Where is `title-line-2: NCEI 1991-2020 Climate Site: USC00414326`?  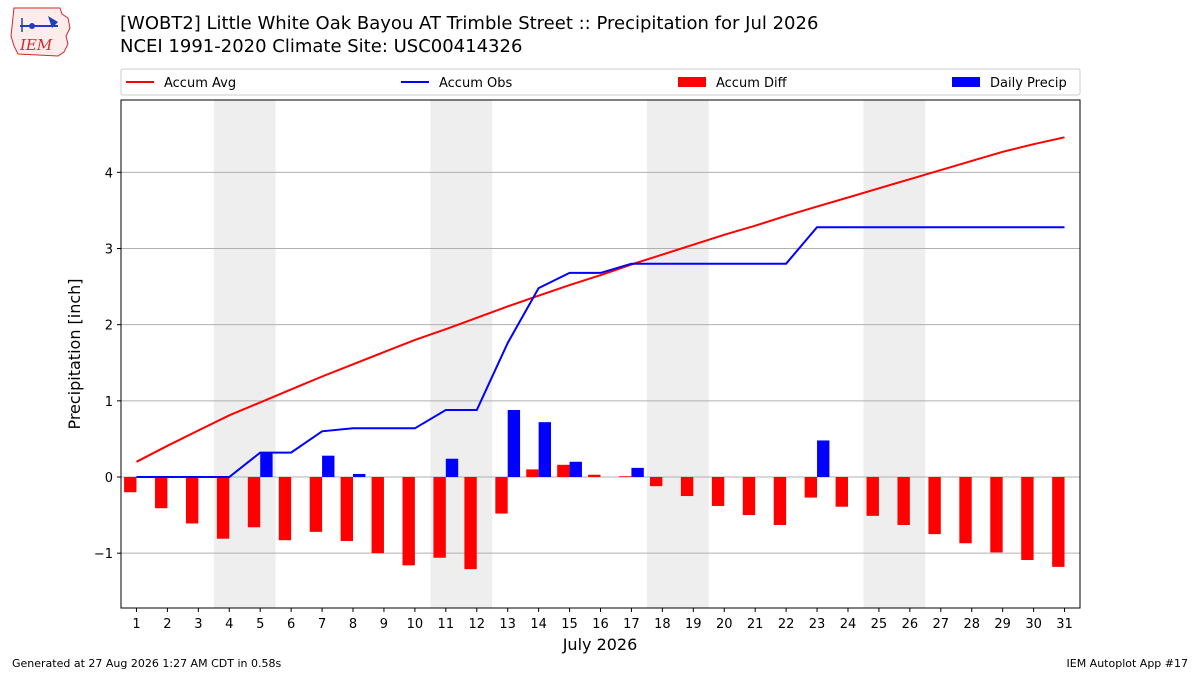 title-line-2: NCEI 1991-2020 Climate Site: USC00414326 is located at coordinates (321, 46).